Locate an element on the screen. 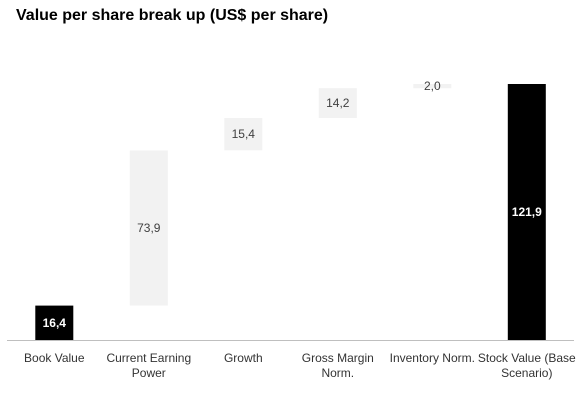 This screenshot has width=582, height=405. data-label-2: 15,4 is located at coordinates (244, 134).